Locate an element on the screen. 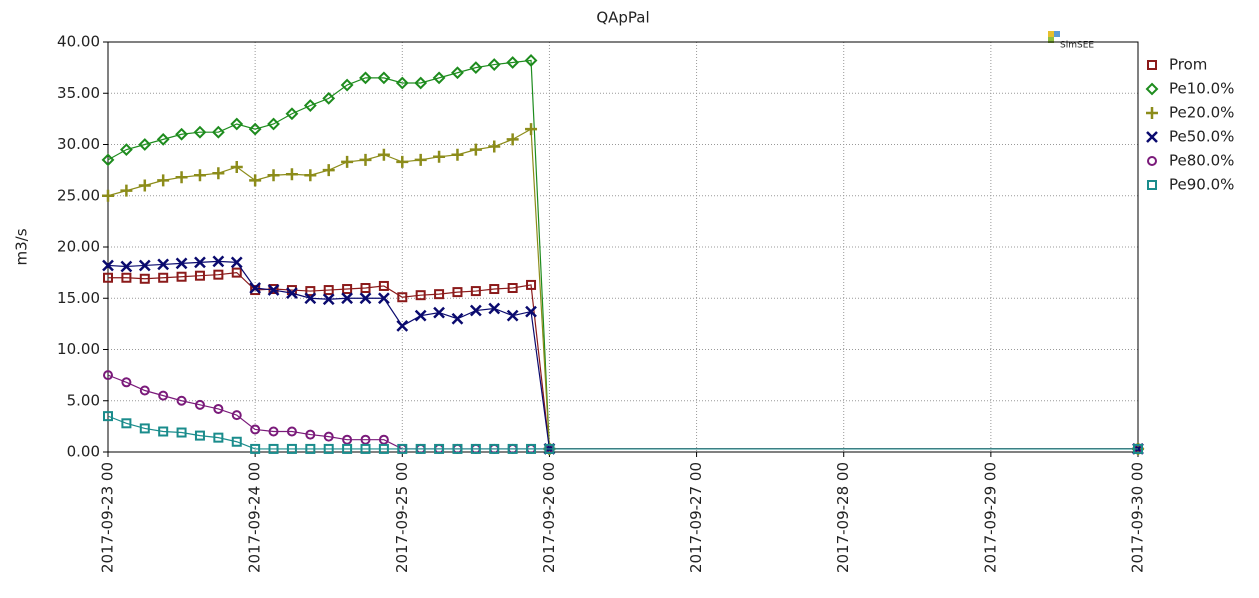 Image resolution: width=1259 pixels, height=598 pixels. x-tick-label: 2017-09-27 00 is located at coordinates (696, 517).